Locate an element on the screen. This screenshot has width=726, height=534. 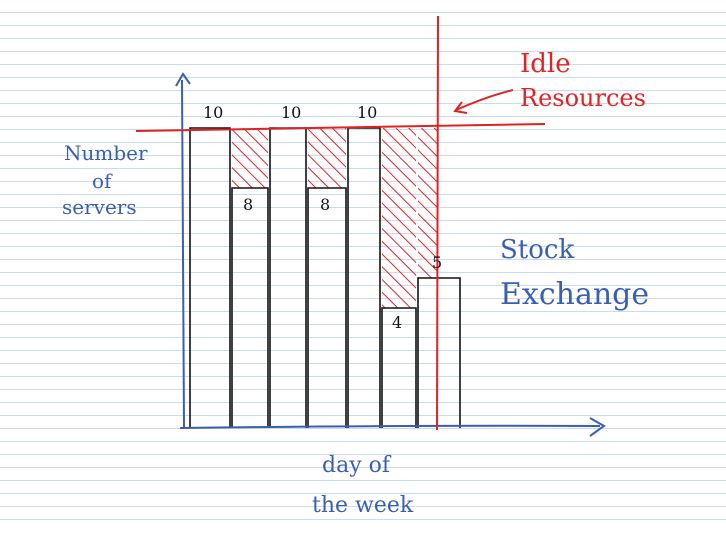
capacity-line is located at coordinates (340, 127).